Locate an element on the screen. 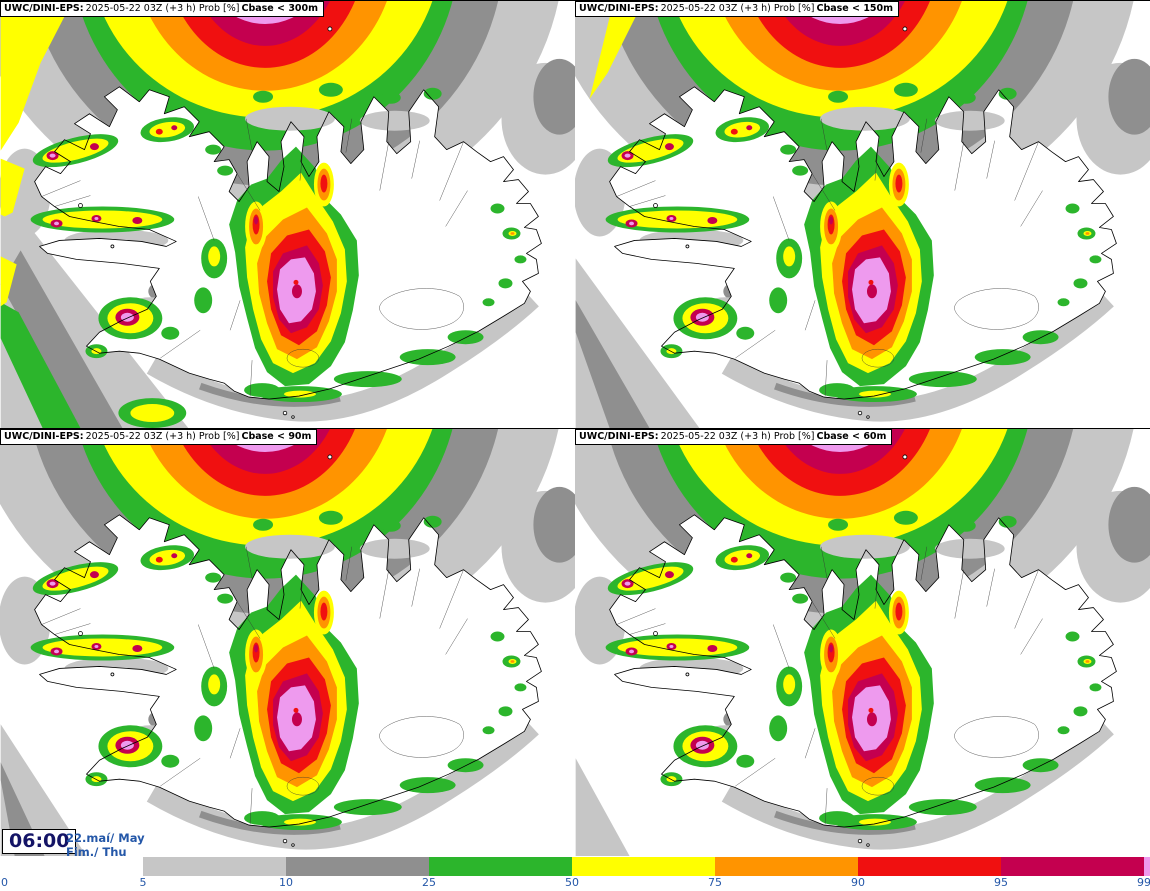 The height and width of the screenshot is (891, 1150). legend-tick-90: 90 is located at coordinates (858, 882).